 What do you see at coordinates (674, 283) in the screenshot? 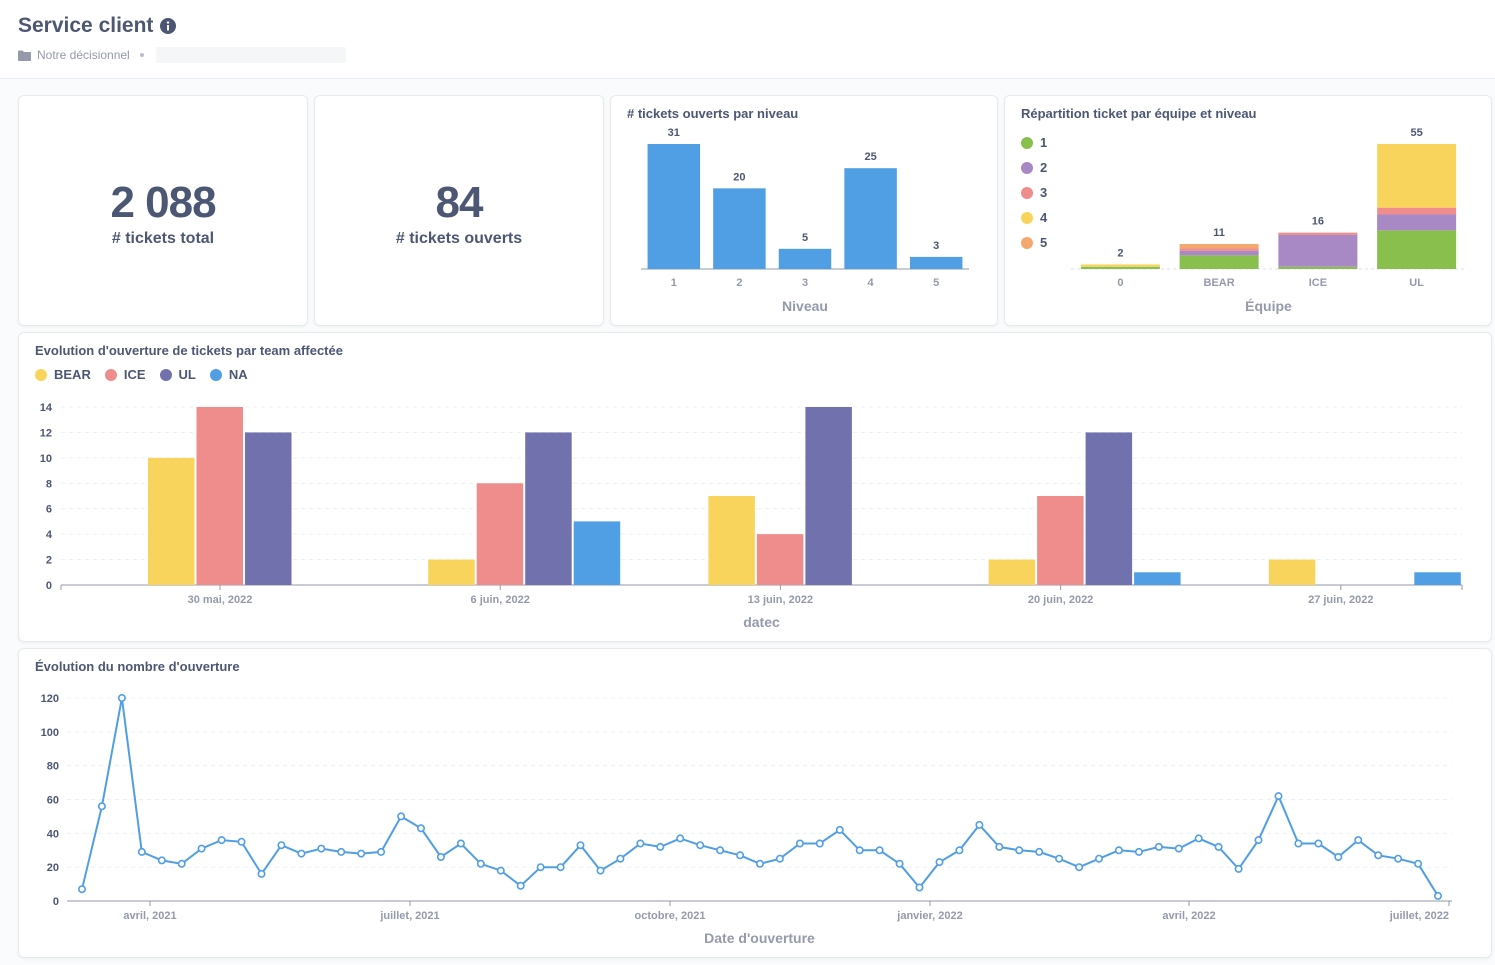
I see `x-tick-label: 1` at bounding box center [674, 283].